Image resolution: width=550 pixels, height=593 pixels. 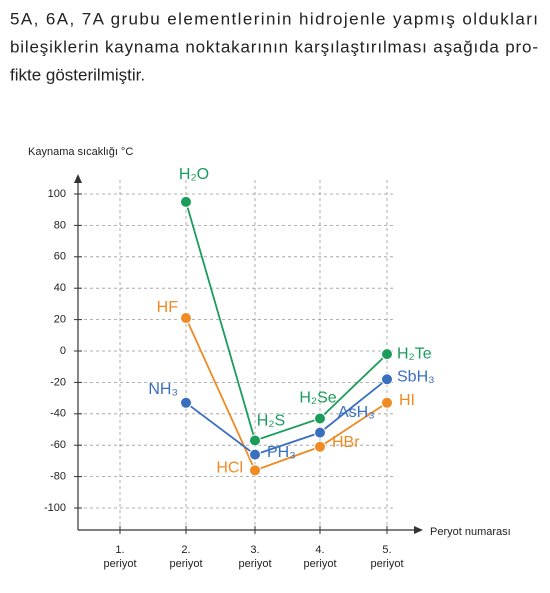 What do you see at coordinates (58, 445) in the screenshot?
I see `y-tick-label: -60` at bounding box center [58, 445].